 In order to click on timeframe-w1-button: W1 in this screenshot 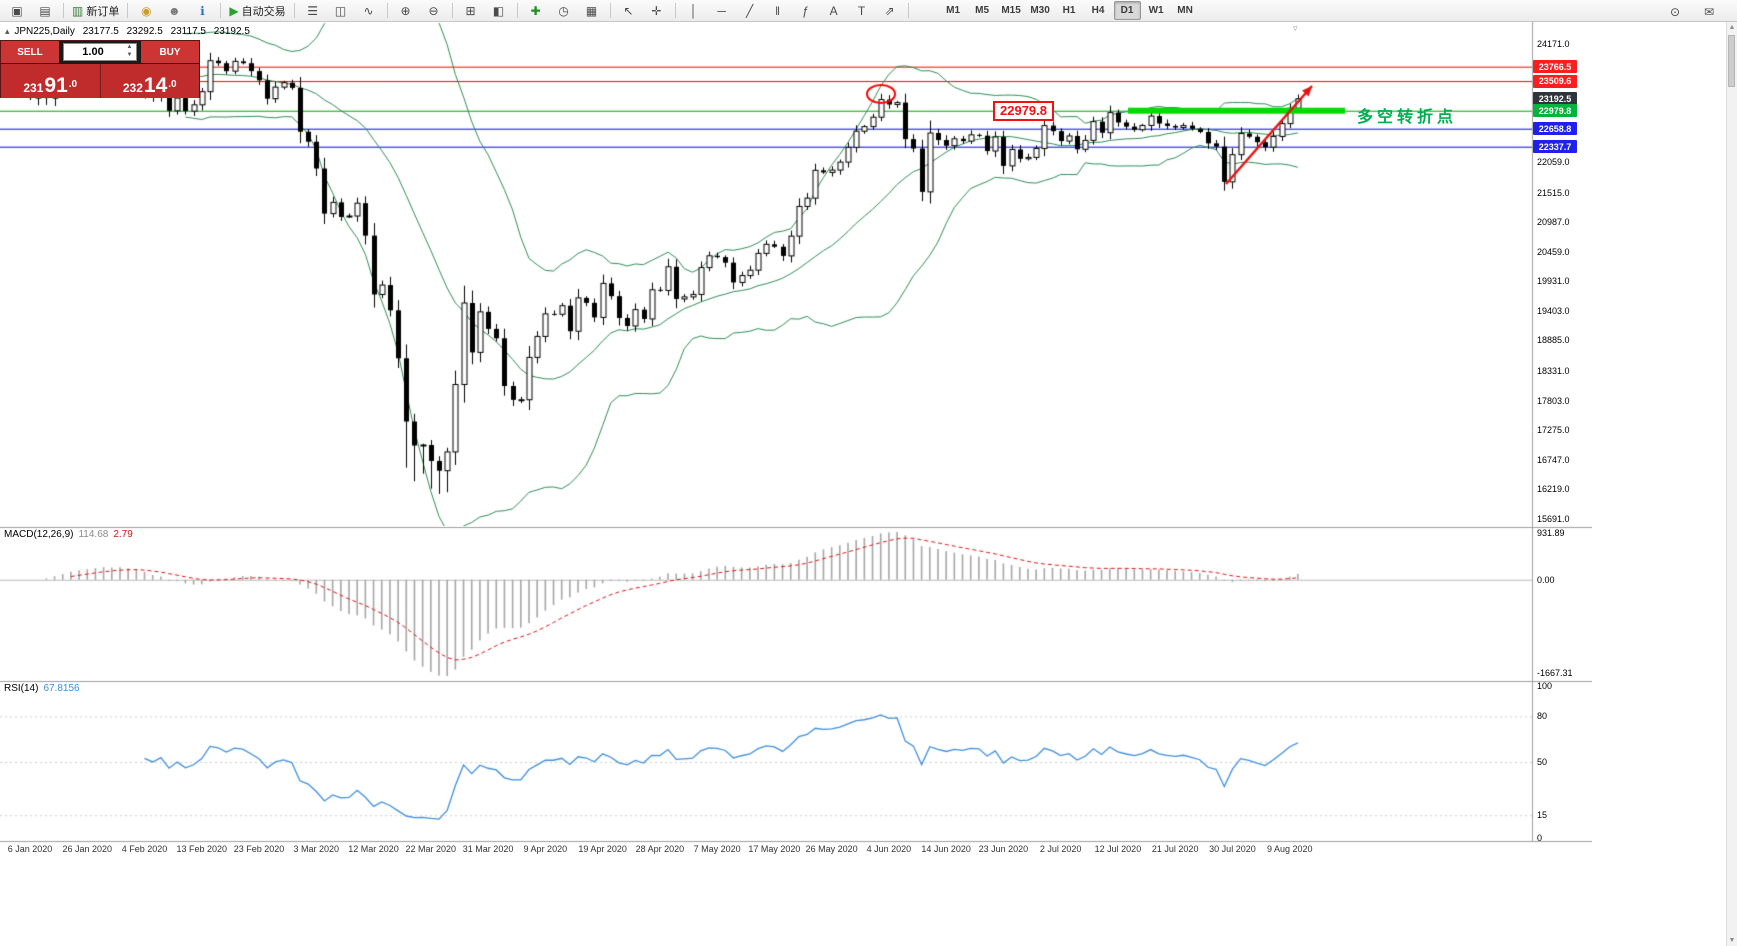, I will do `click(1156, 10)`.